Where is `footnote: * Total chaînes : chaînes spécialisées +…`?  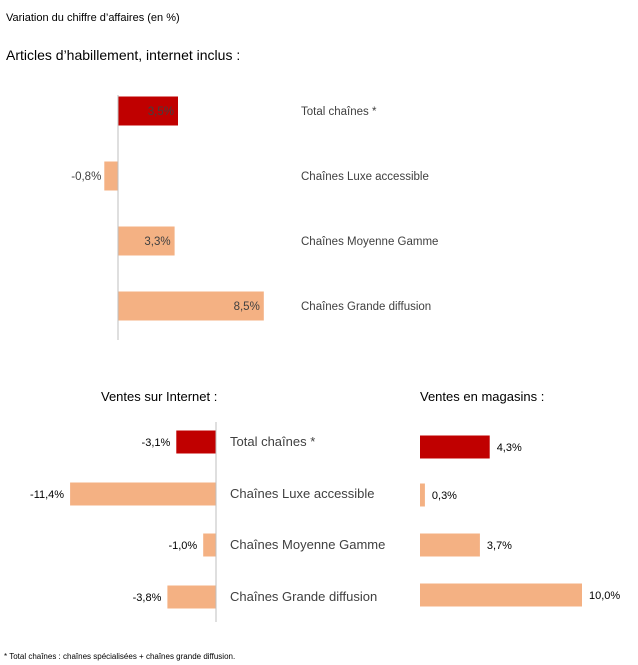 footnote: * Total chaînes : chaînes spécialisées +… is located at coordinates (120, 656).